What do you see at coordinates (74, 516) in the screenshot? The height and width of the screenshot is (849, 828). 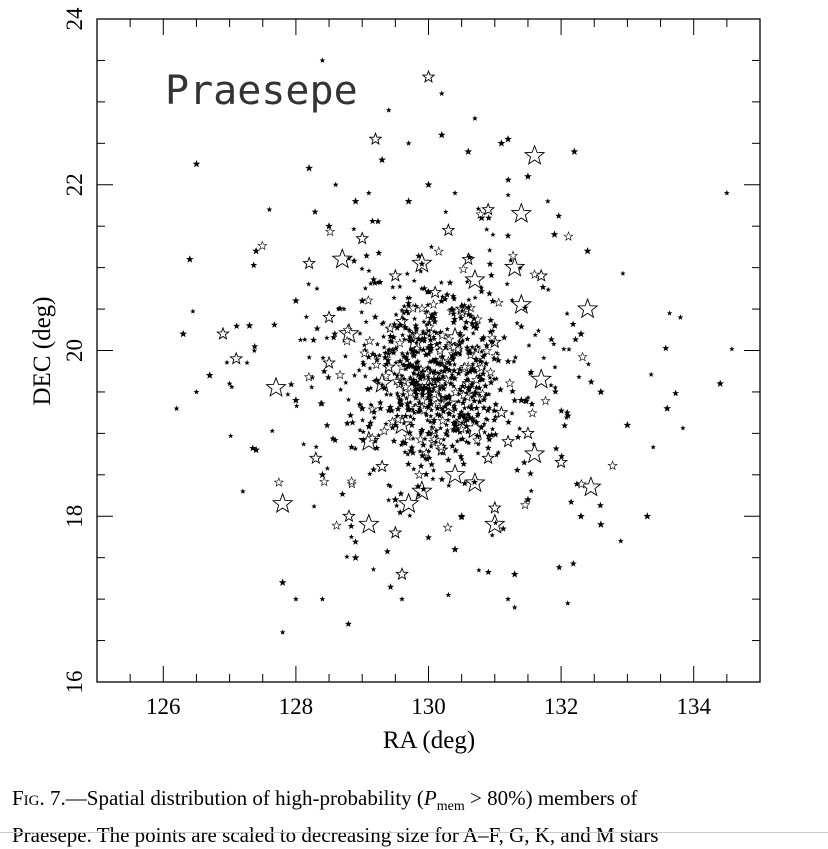 I see `y-tick-label: 18` at bounding box center [74, 516].